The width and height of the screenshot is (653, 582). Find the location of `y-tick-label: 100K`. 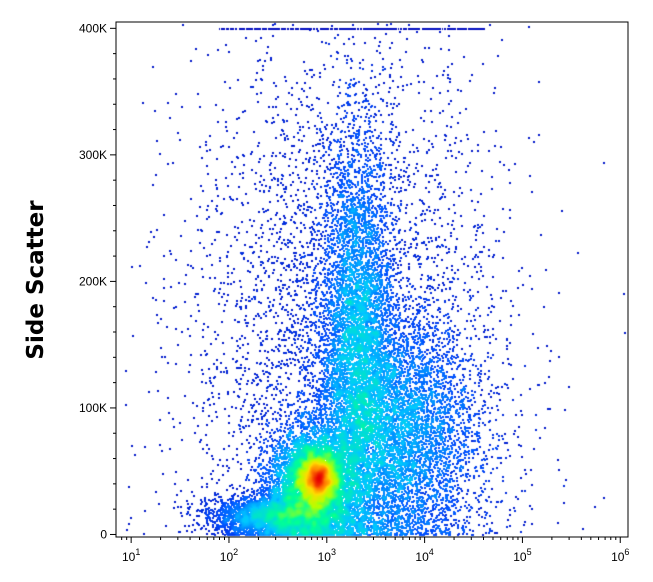

y-tick-label: 100K is located at coordinates (93, 408).